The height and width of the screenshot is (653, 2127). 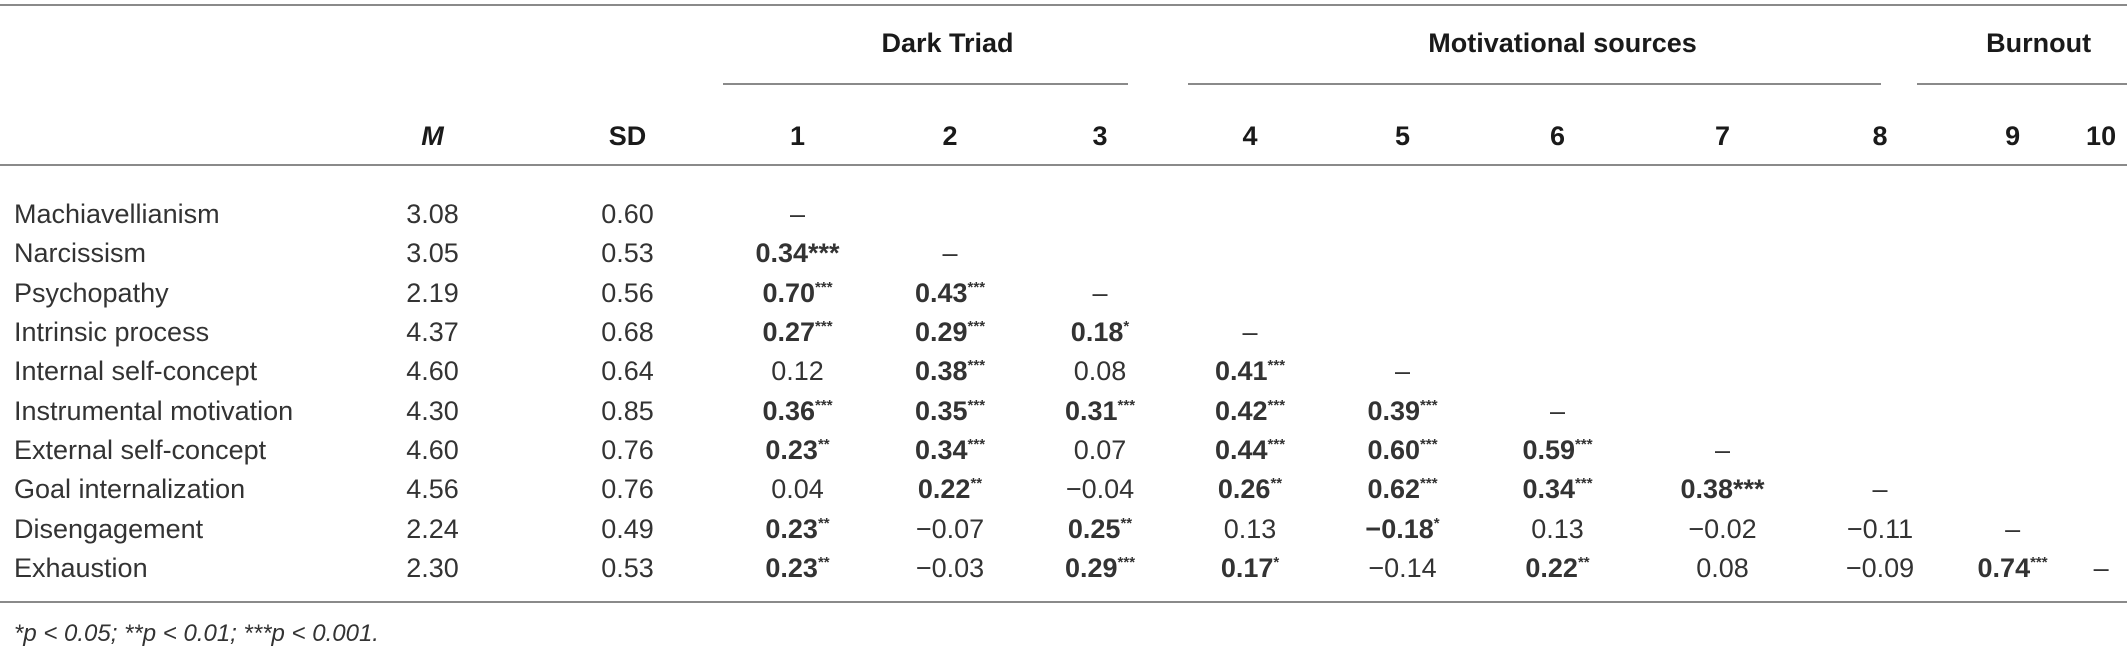 What do you see at coordinates (941, 371) in the screenshot?
I see `correlation-value: 0.38` at bounding box center [941, 371].